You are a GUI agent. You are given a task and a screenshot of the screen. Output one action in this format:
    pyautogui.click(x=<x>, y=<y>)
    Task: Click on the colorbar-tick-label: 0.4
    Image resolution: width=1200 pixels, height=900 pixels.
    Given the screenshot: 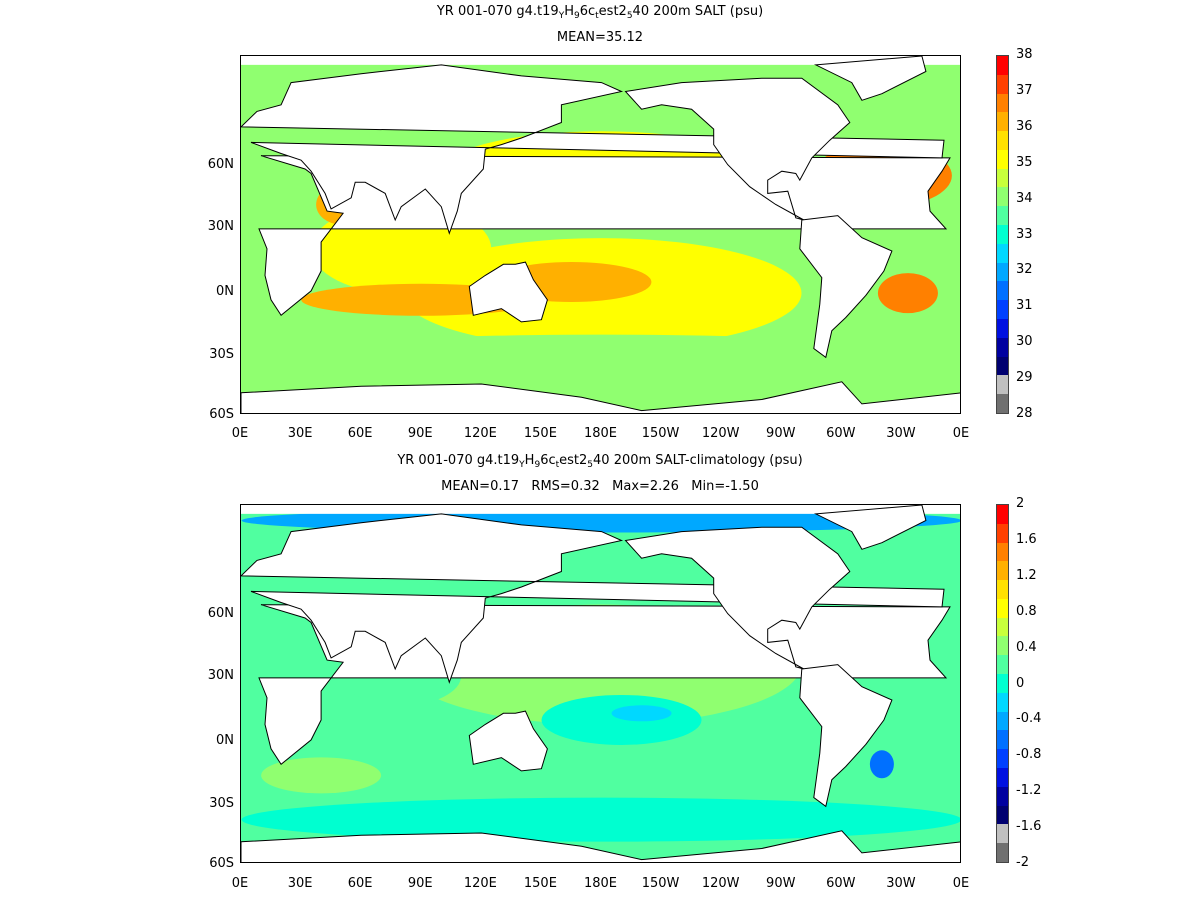 What is the action you would take?
    pyautogui.click(x=1026, y=647)
    